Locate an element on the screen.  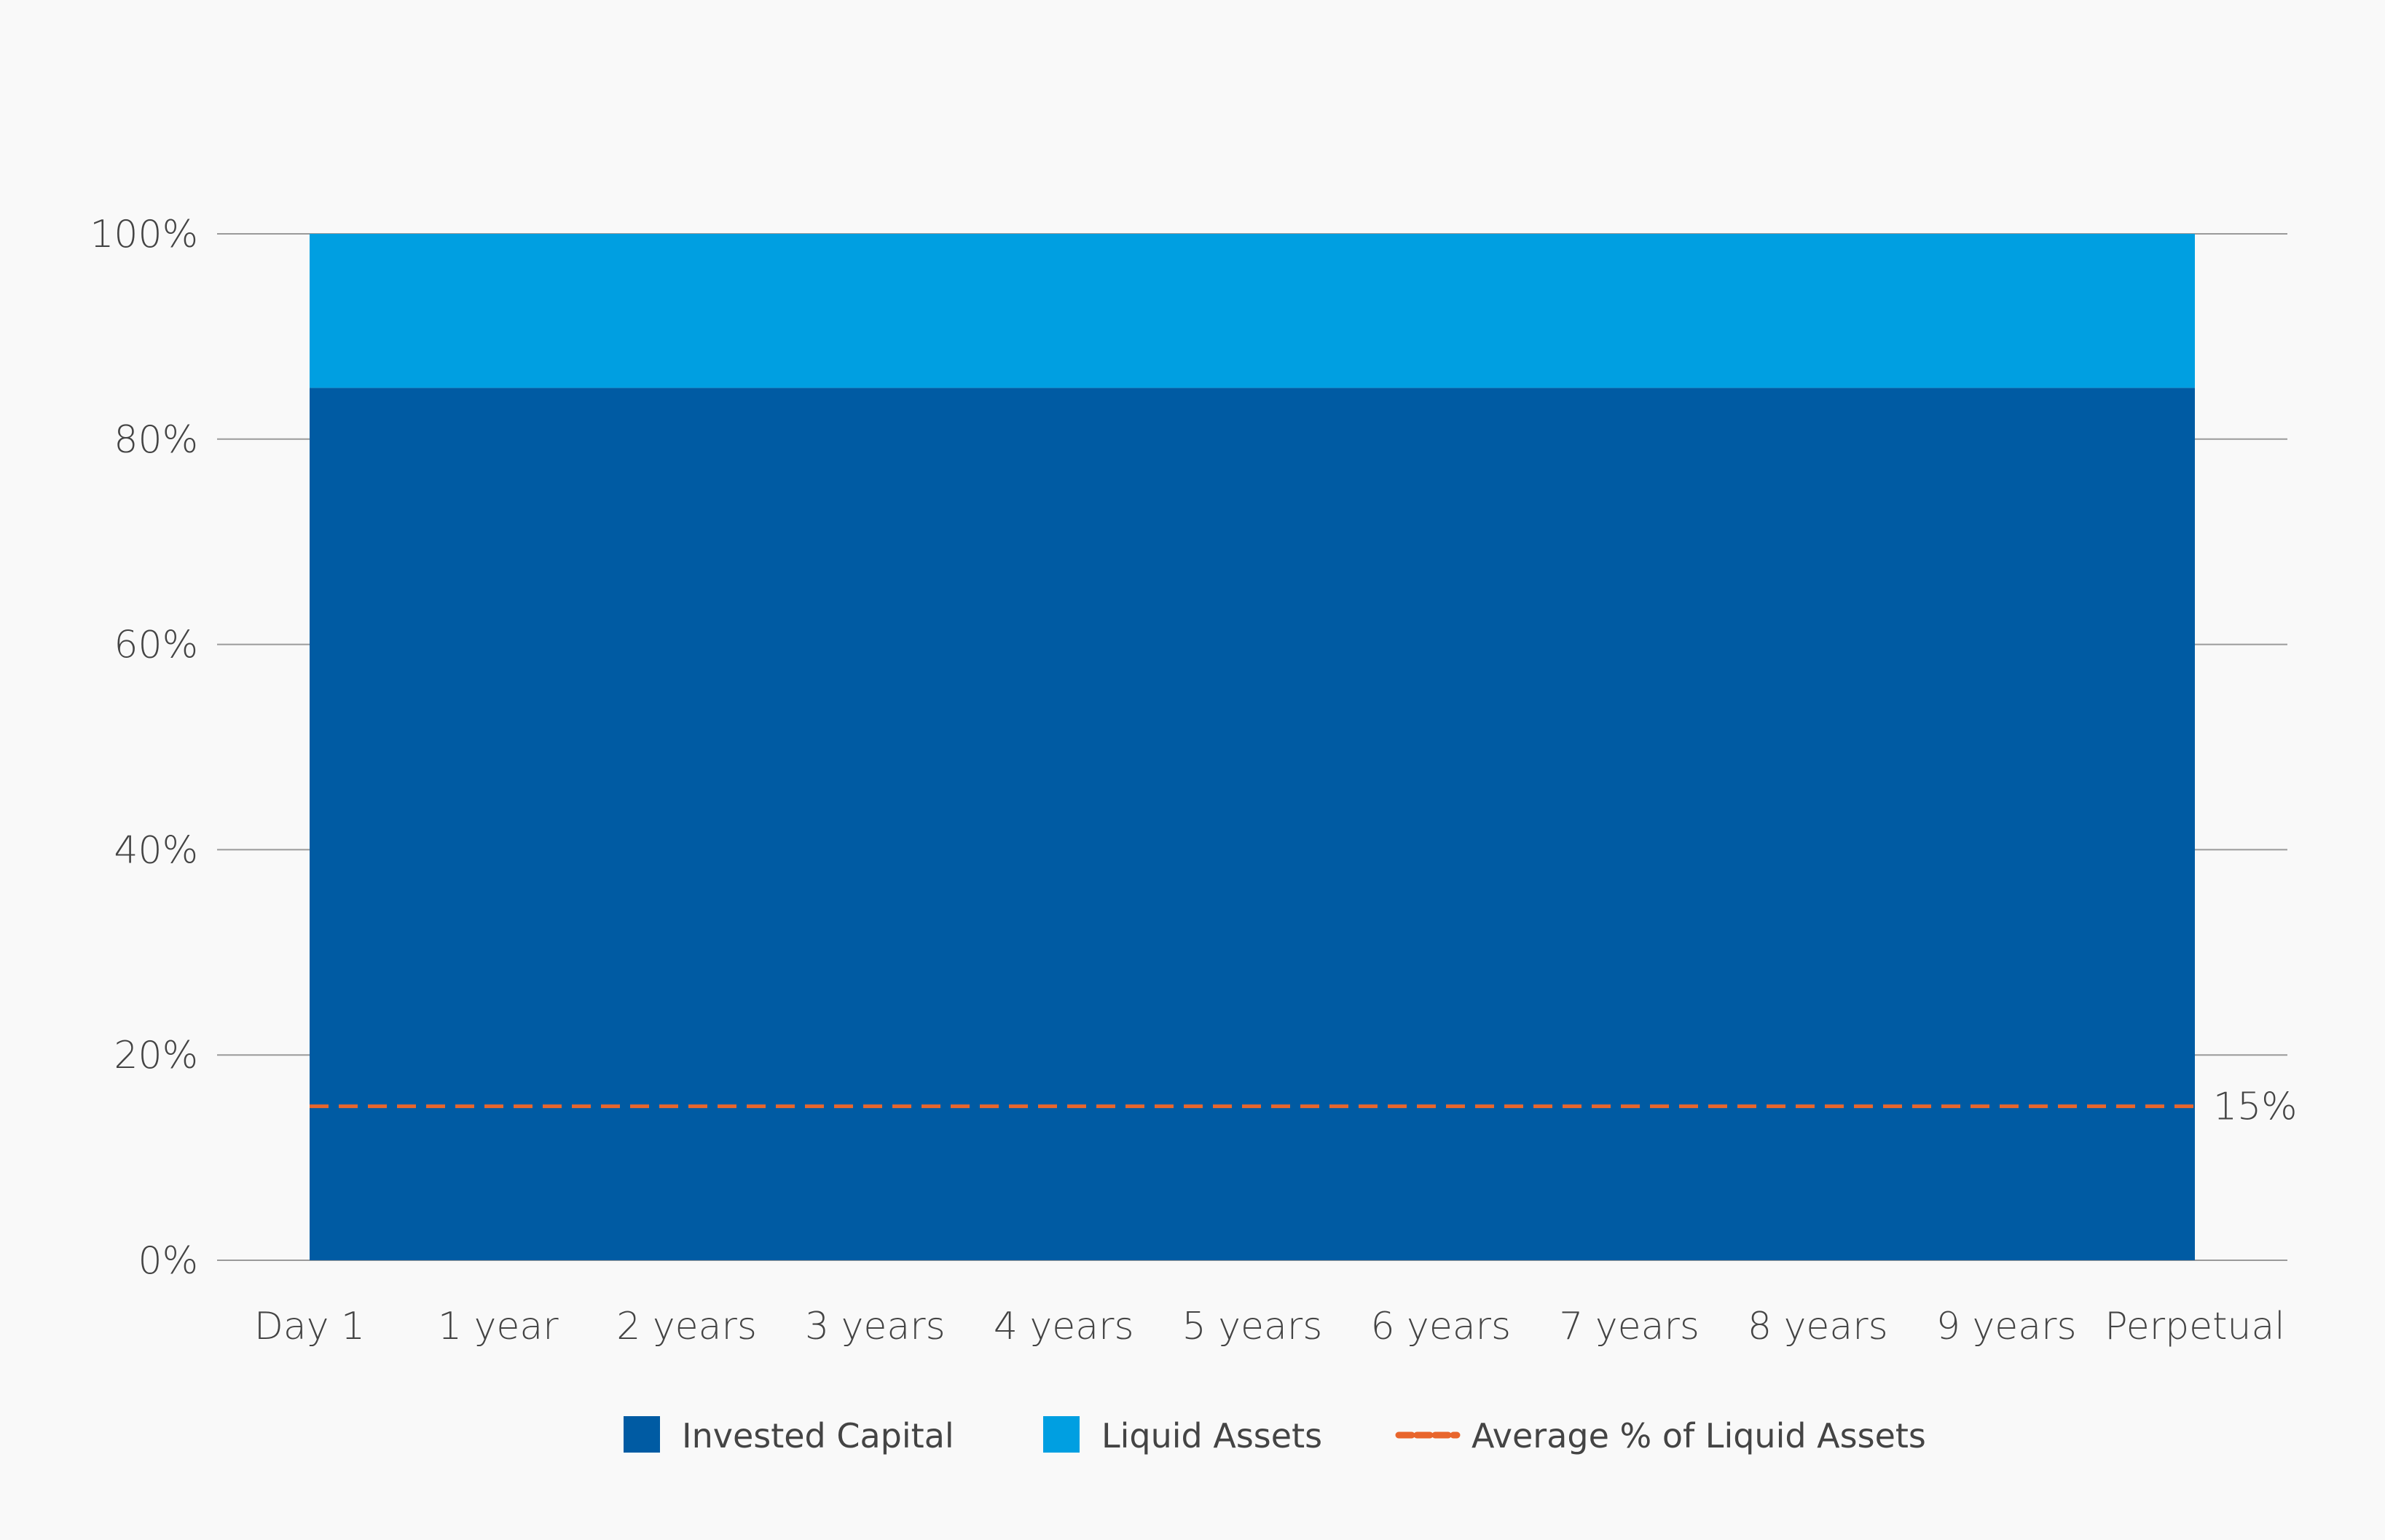
x-tick-label: 5 years is located at coordinates (1252, 1326).